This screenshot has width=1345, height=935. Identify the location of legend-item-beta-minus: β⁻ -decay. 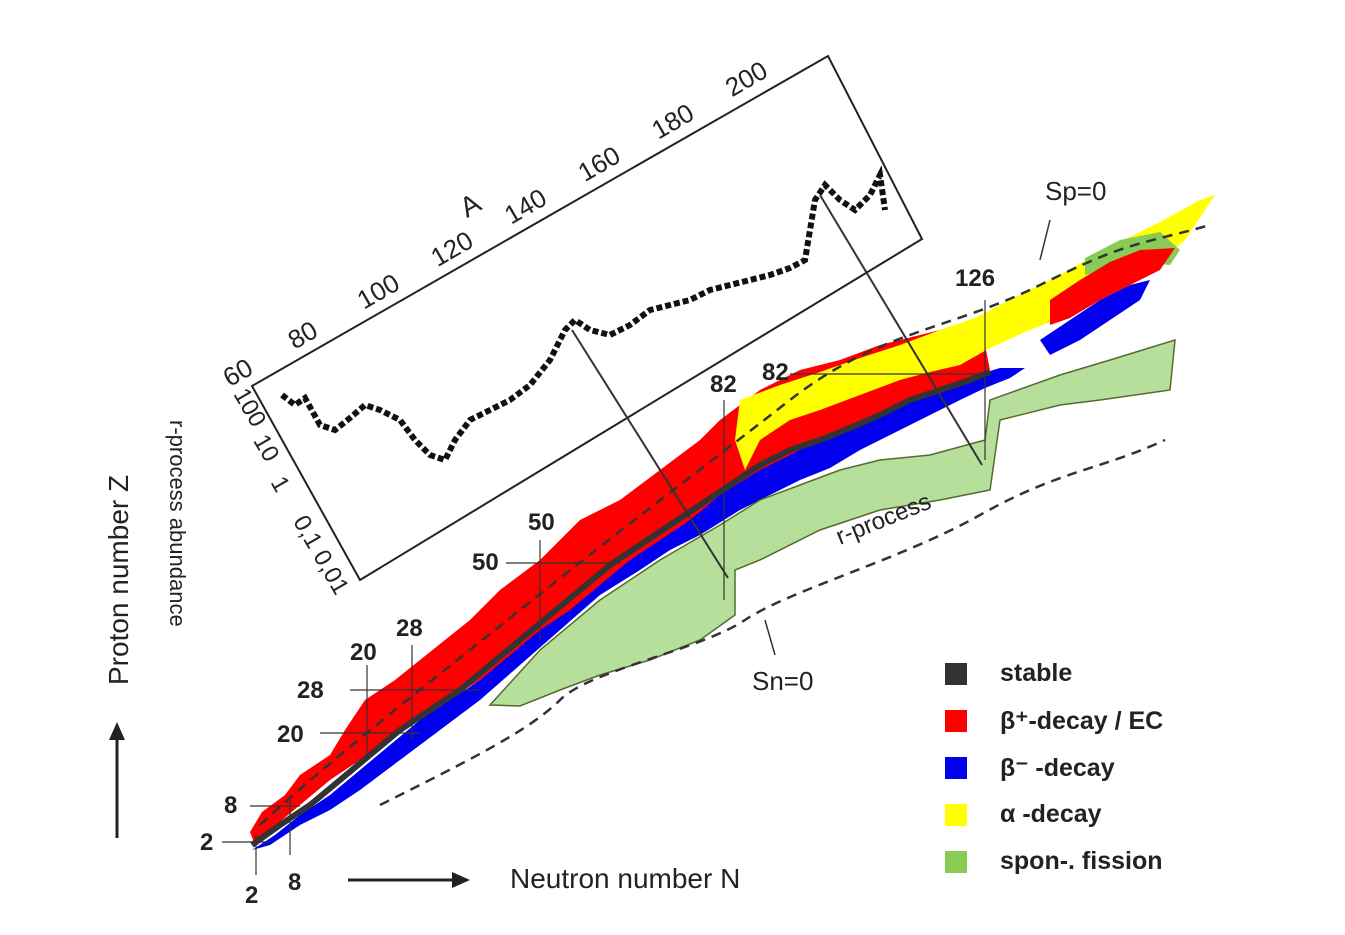
(1054, 767).